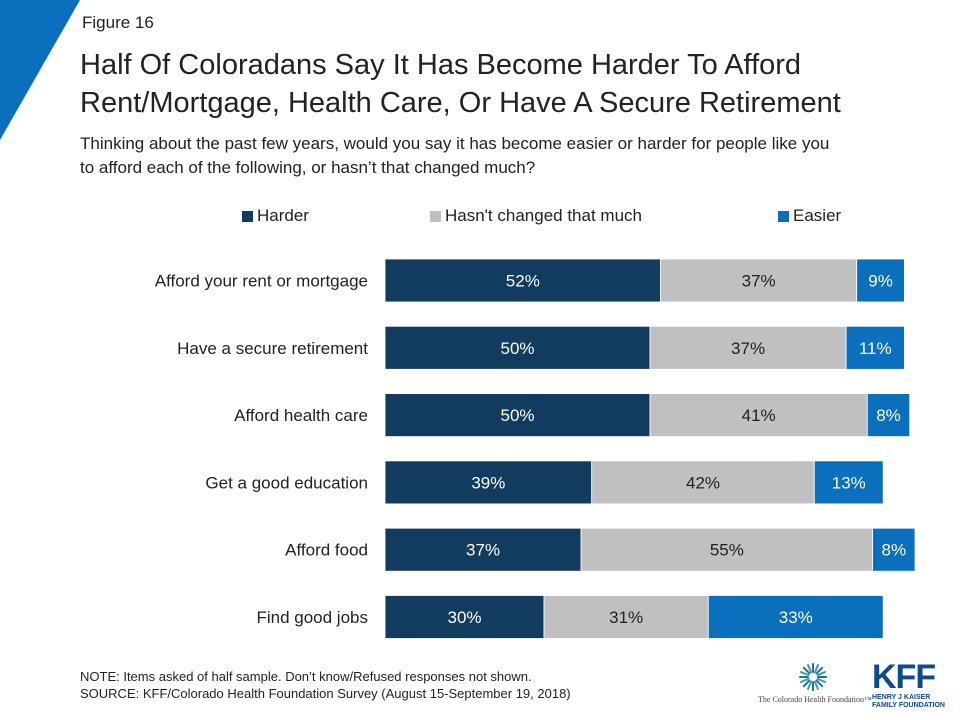 The image size is (960, 720). I want to click on data-label-unchanged: 31%, so click(626, 617).